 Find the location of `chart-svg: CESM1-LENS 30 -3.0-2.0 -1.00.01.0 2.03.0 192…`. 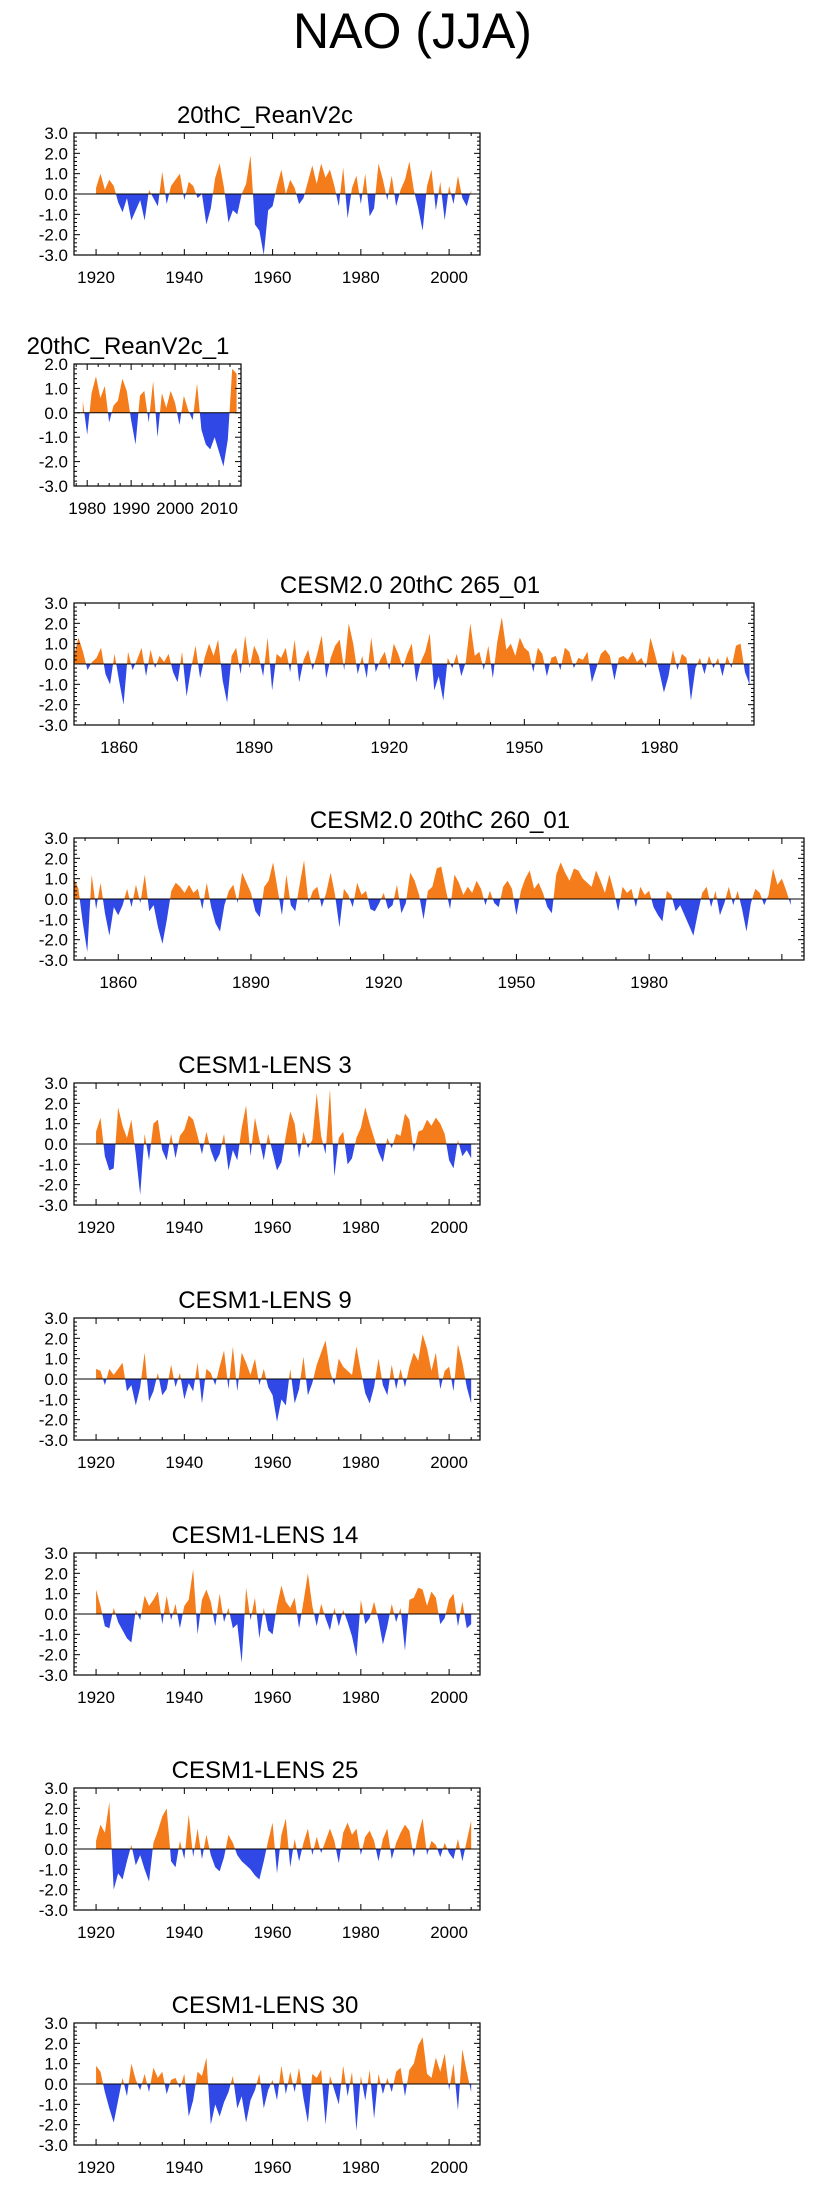

chart-svg: CESM1-LENS 30 -3.0-2.0 -1.00.01.0 2.03.0 192… is located at coordinates (260, 2084).